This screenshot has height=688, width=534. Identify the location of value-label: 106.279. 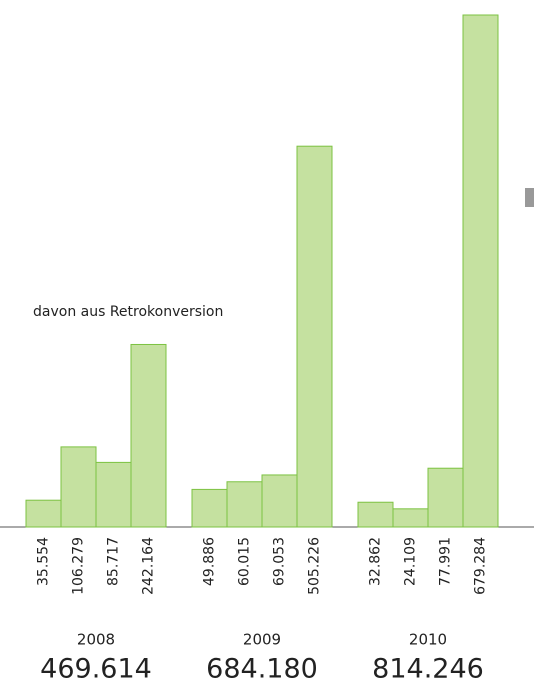
(79, 566).